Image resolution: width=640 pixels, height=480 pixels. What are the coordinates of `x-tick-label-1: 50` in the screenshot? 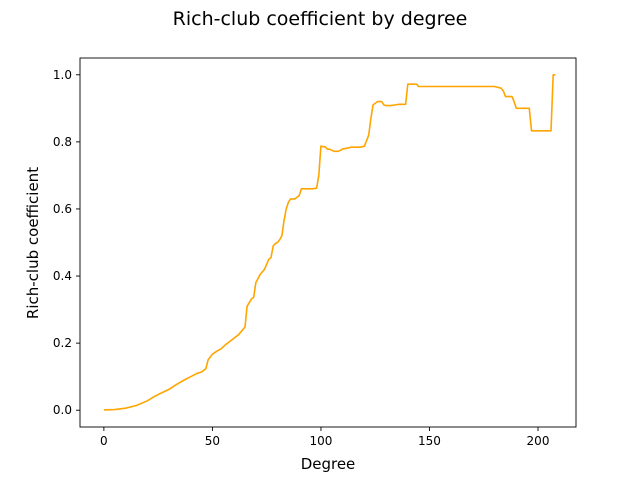 It's located at (212, 441).